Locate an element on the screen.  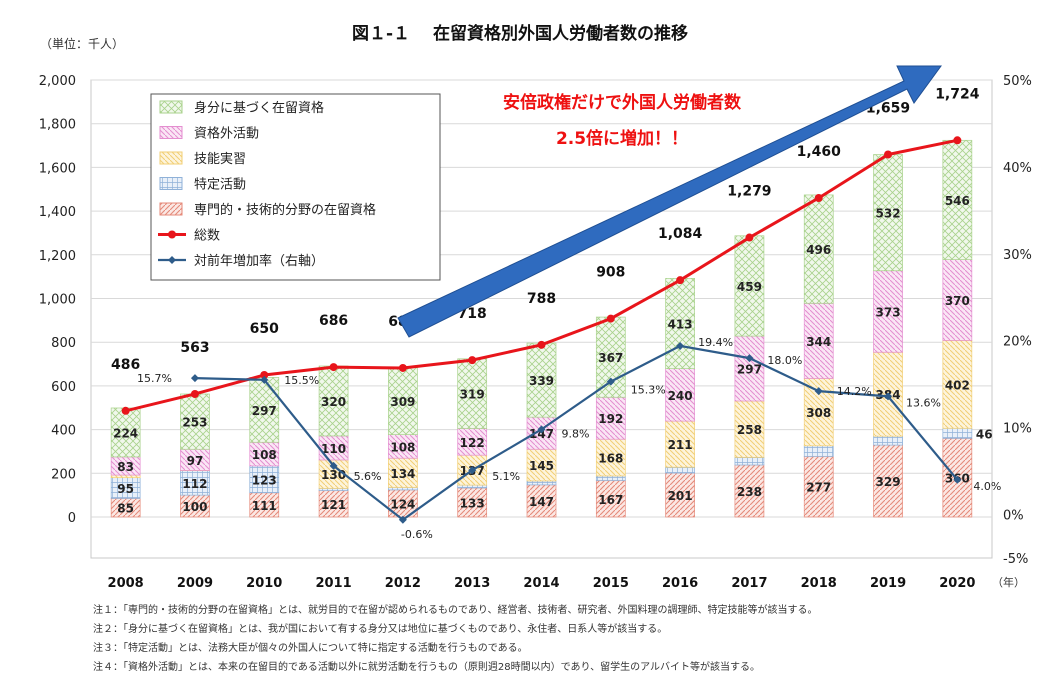
legend-item: 専門的・技術的分野の在留資格 is located at coordinates (267, 210).